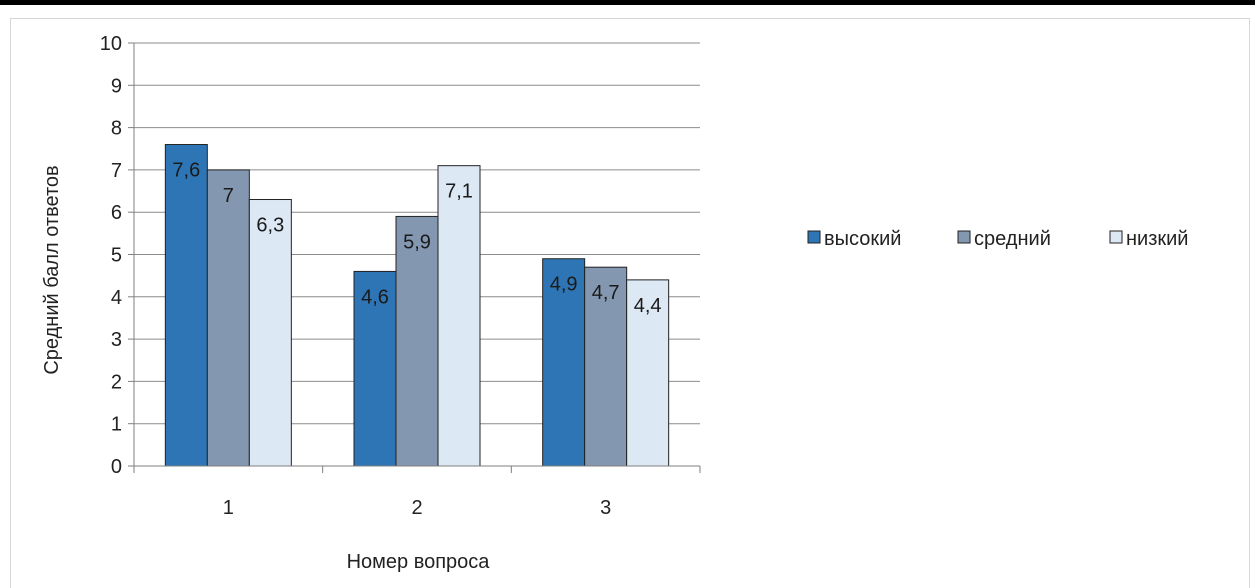 The width and height of the screenshot is (1255, 588). What do you see at coordinates (116, 382) in the screenshot?
I see `y-tick-label: 2` at bounding box center [116, 382].